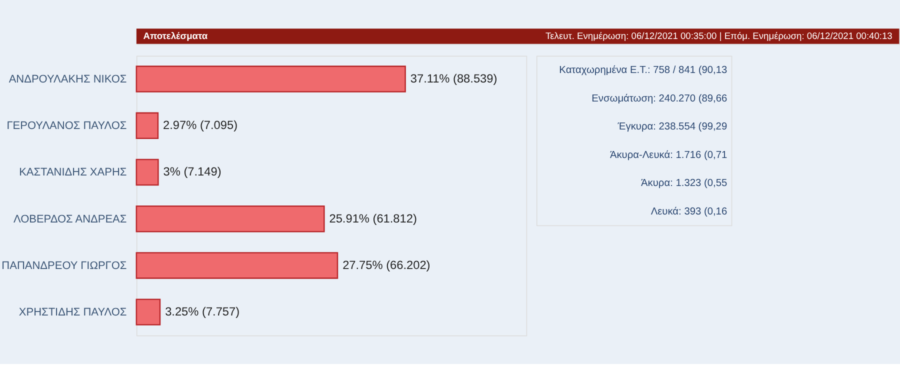 The image size is (900, 388). Describe the element at coordinates (192, 171) in the screenshot. I see `data-label: 3% (7.149)` at that location.